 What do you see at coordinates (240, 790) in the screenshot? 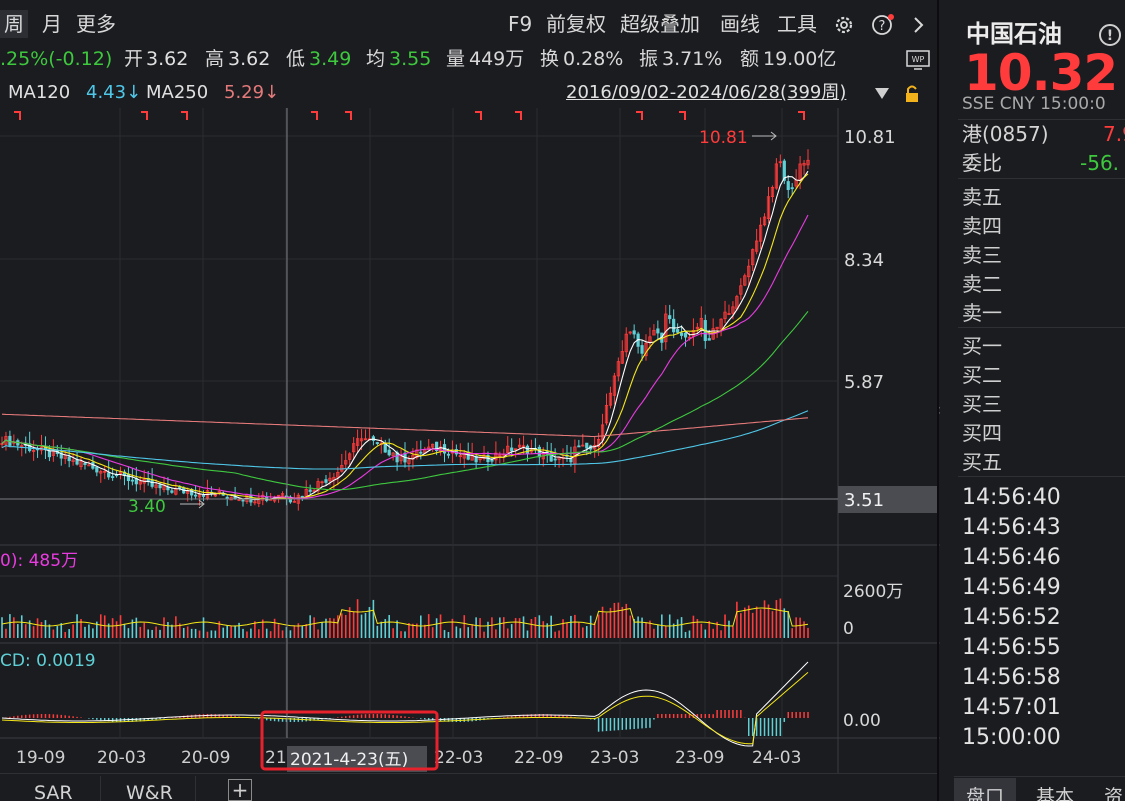
I see `add-indicator-button: +` at bounding box center [240, 790].